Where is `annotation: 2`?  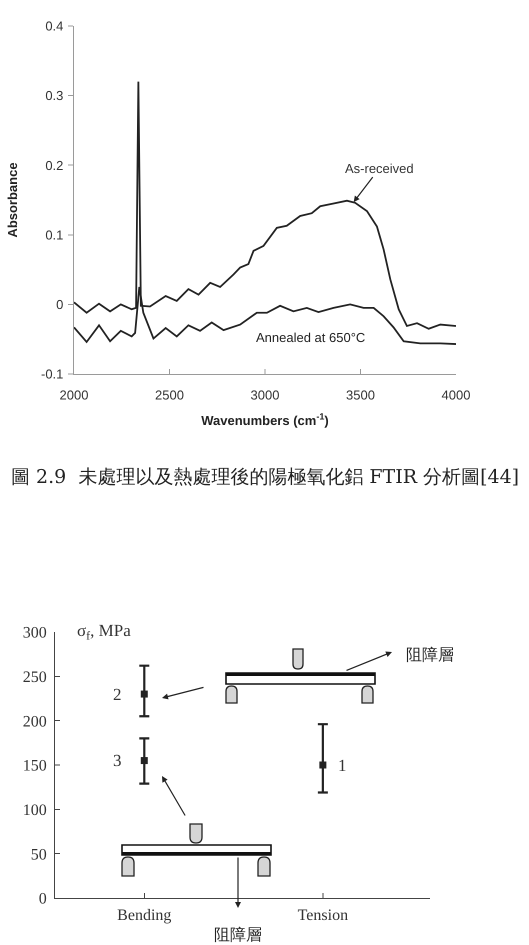 annotation: 2 is located at coordinates (117, 694).